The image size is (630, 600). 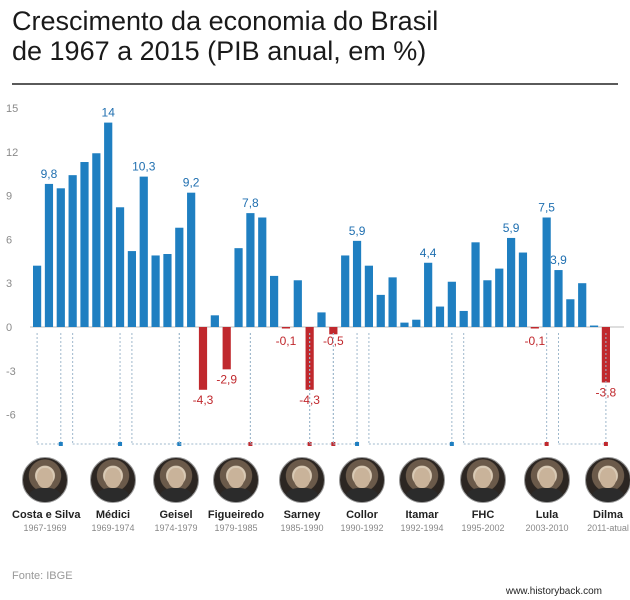 What do you see at coordinates (60, 257) in the screenshot?
I see `bar-1969` at bounding box center [60, 257].